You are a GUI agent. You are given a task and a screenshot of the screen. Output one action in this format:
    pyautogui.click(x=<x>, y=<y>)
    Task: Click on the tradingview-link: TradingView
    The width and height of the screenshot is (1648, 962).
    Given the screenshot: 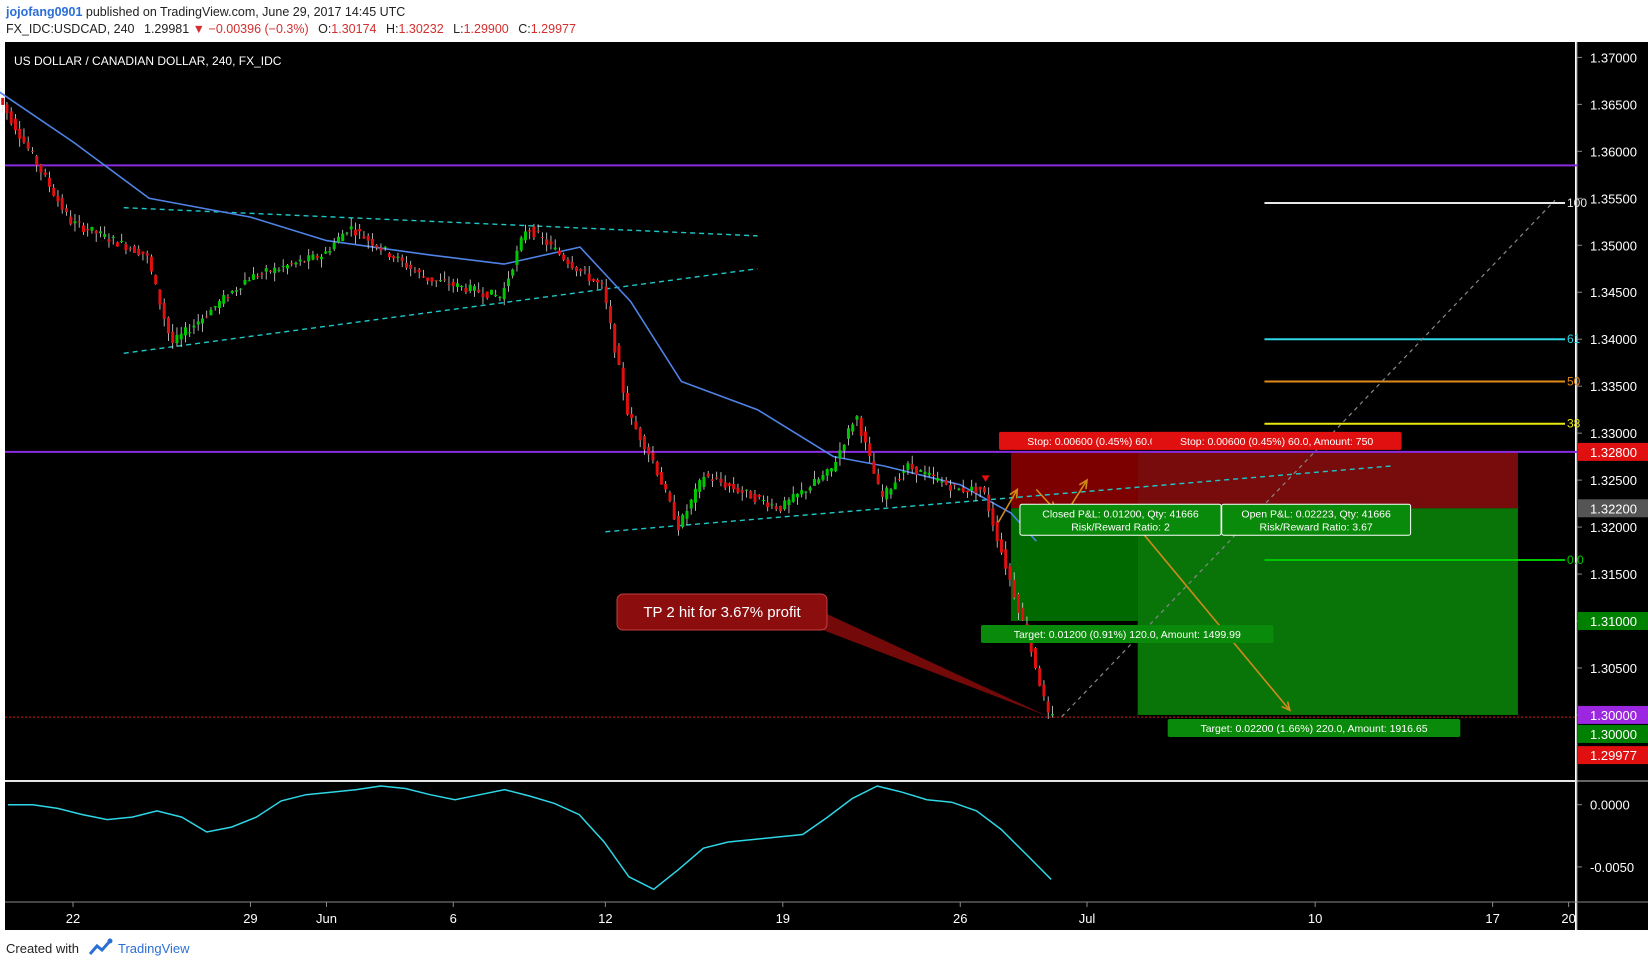 What is the action you would take?
    pyautogui.click(x=154, y=948)
    